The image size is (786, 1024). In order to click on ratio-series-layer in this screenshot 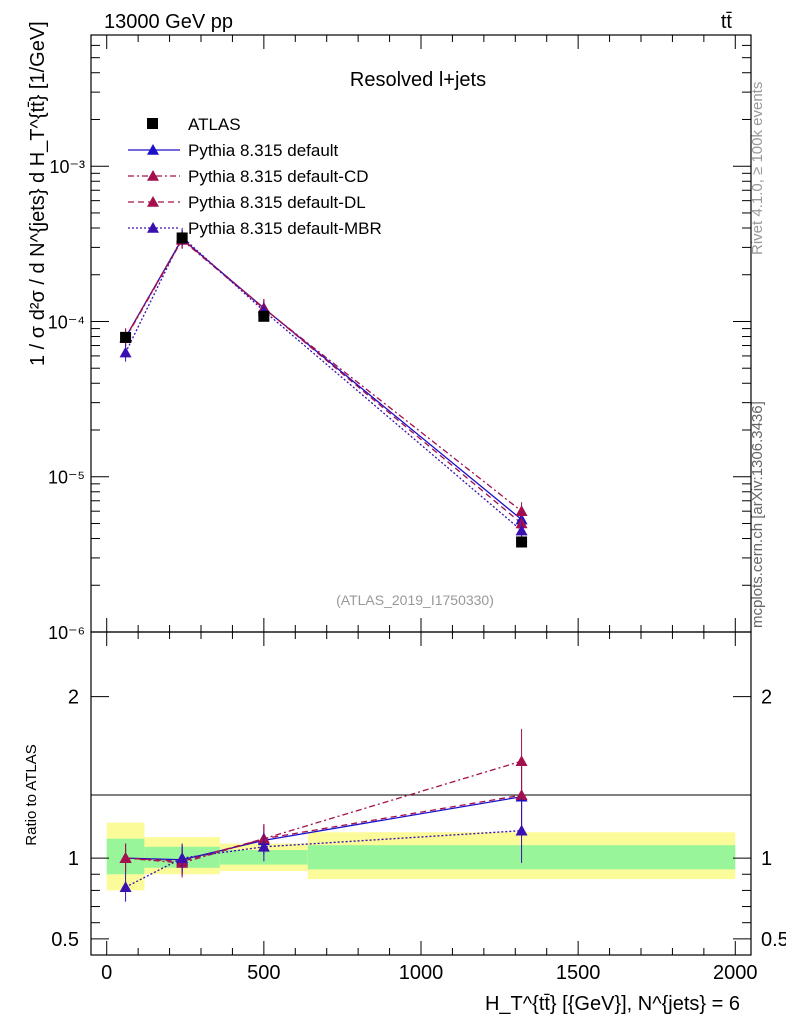, I will do `click(323, 815)`.